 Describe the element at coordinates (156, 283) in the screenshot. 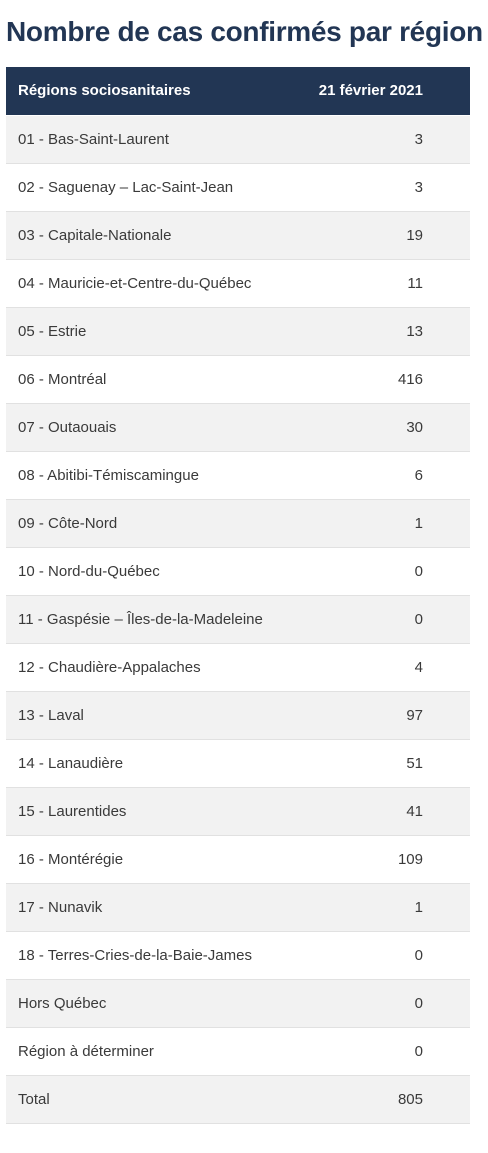

I see `region-name-cell: 04 - Mauricie-et-Centre-du-Québec` at that location.